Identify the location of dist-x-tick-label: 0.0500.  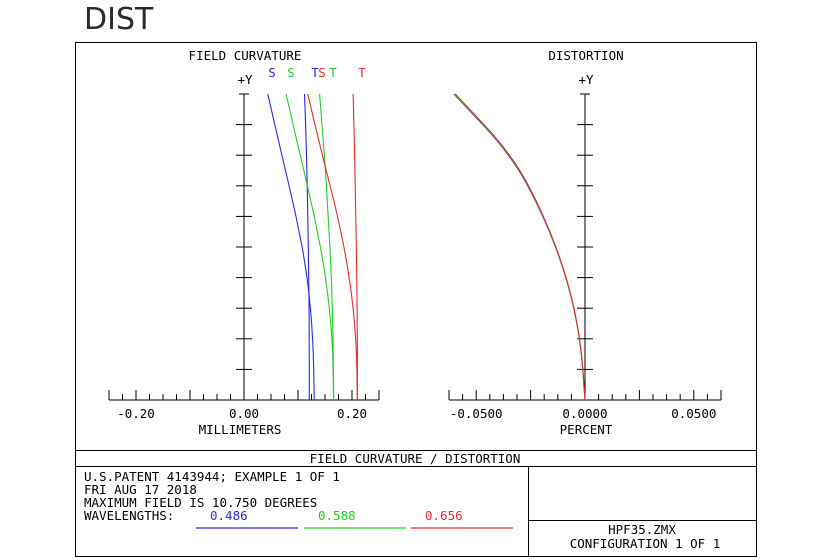
(693, 413).